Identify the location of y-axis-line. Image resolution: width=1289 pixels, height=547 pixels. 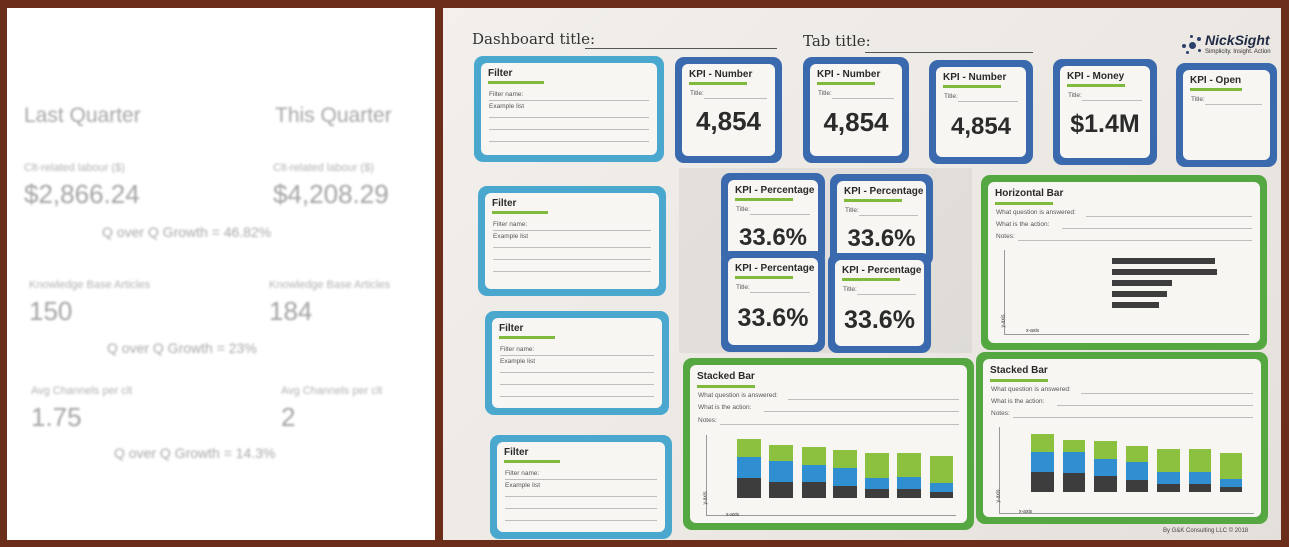
(706, 475).